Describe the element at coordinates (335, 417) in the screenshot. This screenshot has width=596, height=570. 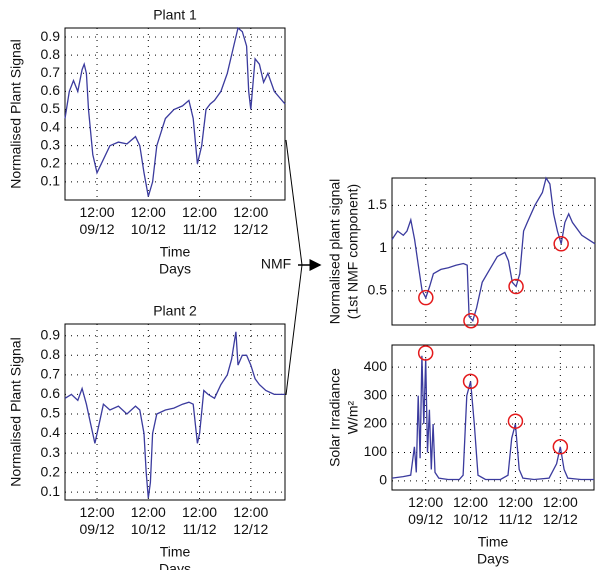
I see `y-axis-label: Solar Irradiance` at that location.